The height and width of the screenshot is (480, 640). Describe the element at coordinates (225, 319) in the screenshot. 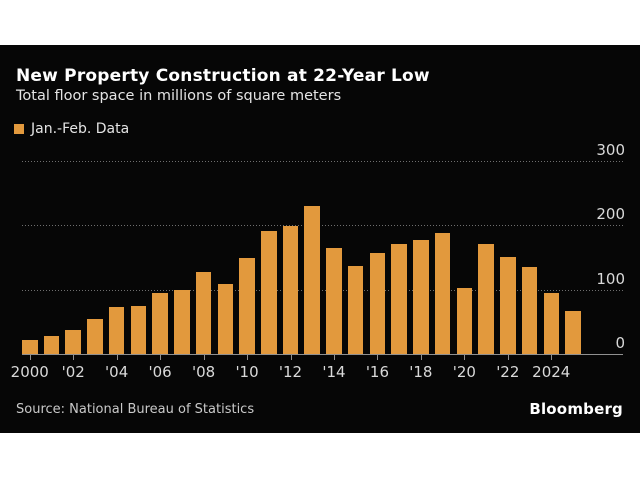

I see `bar-2009` at that location.